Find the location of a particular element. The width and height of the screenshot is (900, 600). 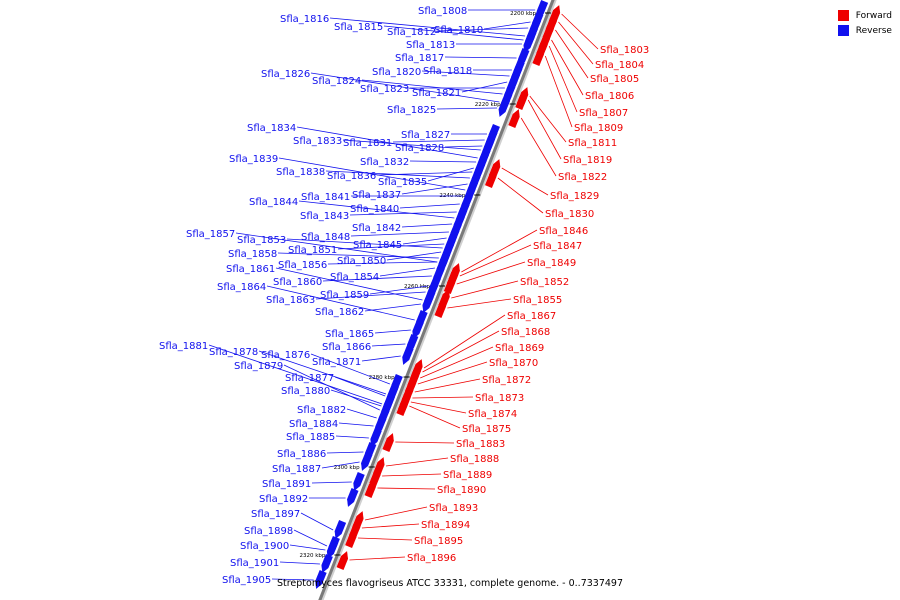

gene-label: Sfla_1820 is located at coordinates (396, 72).